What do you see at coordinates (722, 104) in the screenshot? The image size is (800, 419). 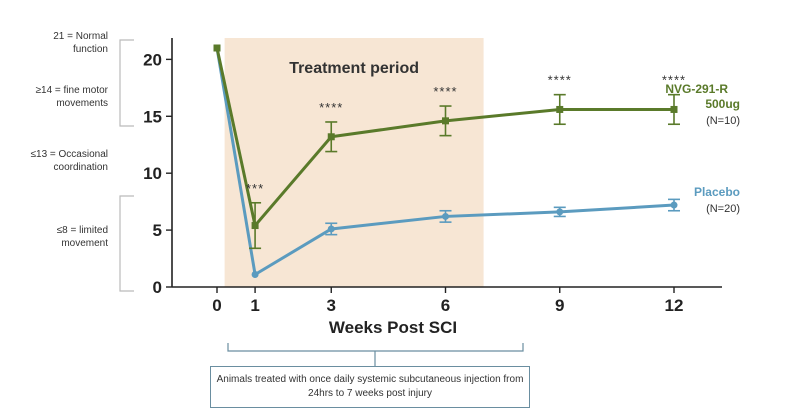 I see `legend-nvg-dose: 500ug` at bounding box center [722, 104].